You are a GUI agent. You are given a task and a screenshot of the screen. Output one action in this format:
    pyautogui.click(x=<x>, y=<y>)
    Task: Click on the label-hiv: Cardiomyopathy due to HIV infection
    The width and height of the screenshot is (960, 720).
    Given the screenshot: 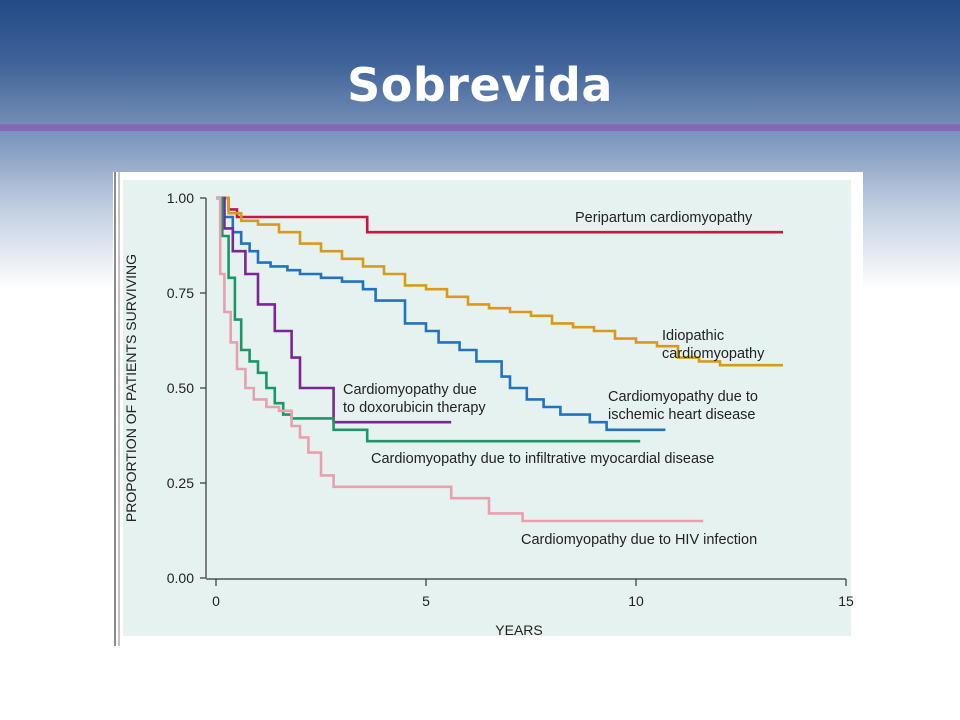 What is the action you would take?
    pyautogui.click(x=639, y=540)
    